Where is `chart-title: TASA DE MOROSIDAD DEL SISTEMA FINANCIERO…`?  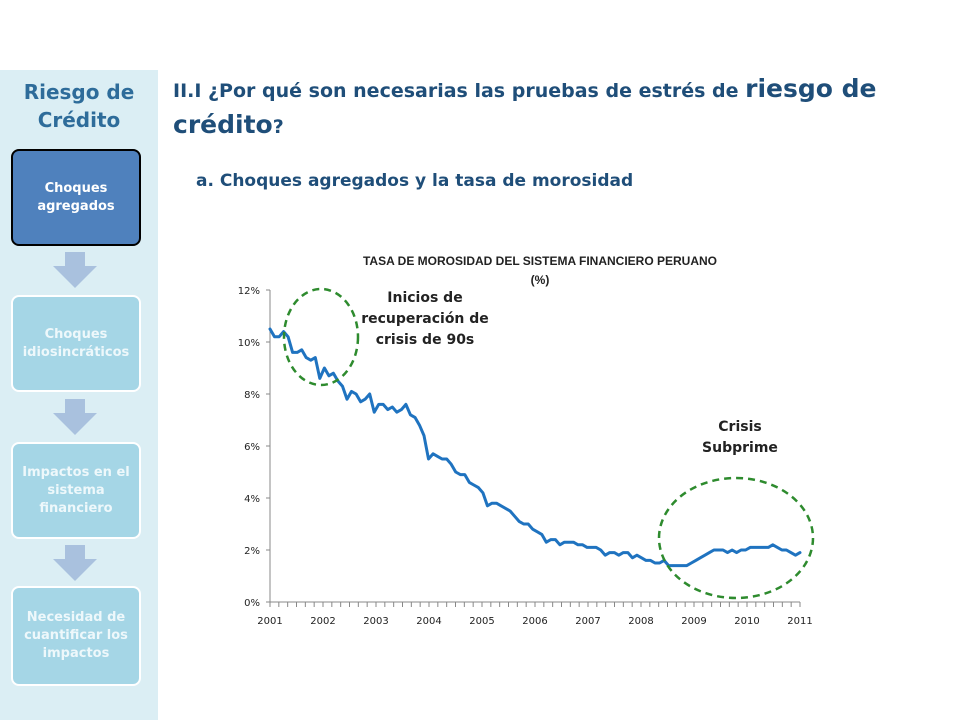 chart-title: TASA DE MOROSIDAD DEL SISTEMA FINANCIERO… is located at coordinates (540, 261).